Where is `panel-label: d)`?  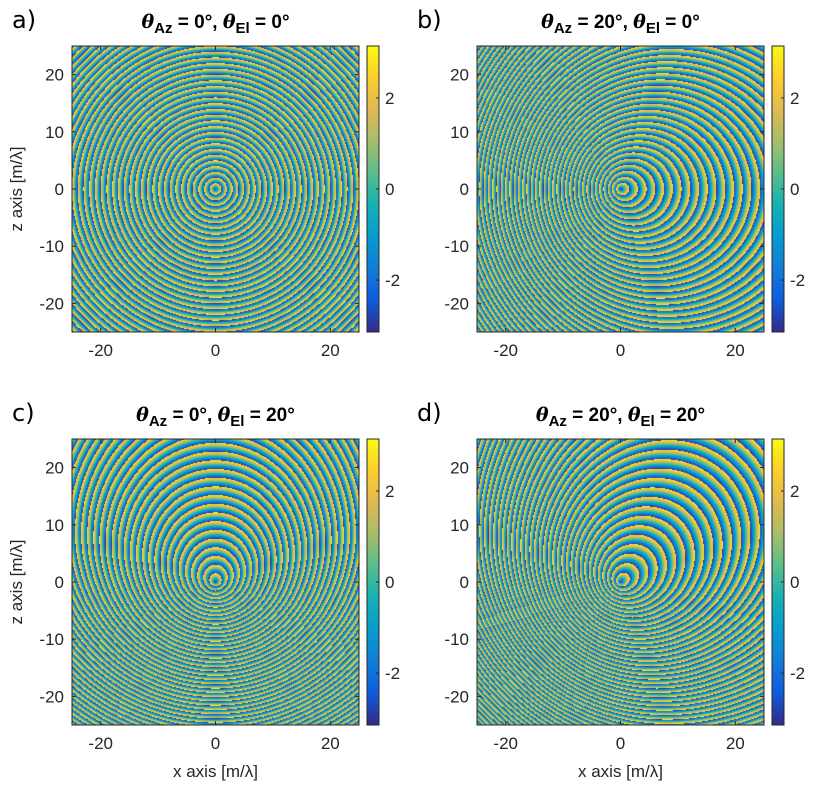
panel-label: d) is located at coordinates (429, 413).